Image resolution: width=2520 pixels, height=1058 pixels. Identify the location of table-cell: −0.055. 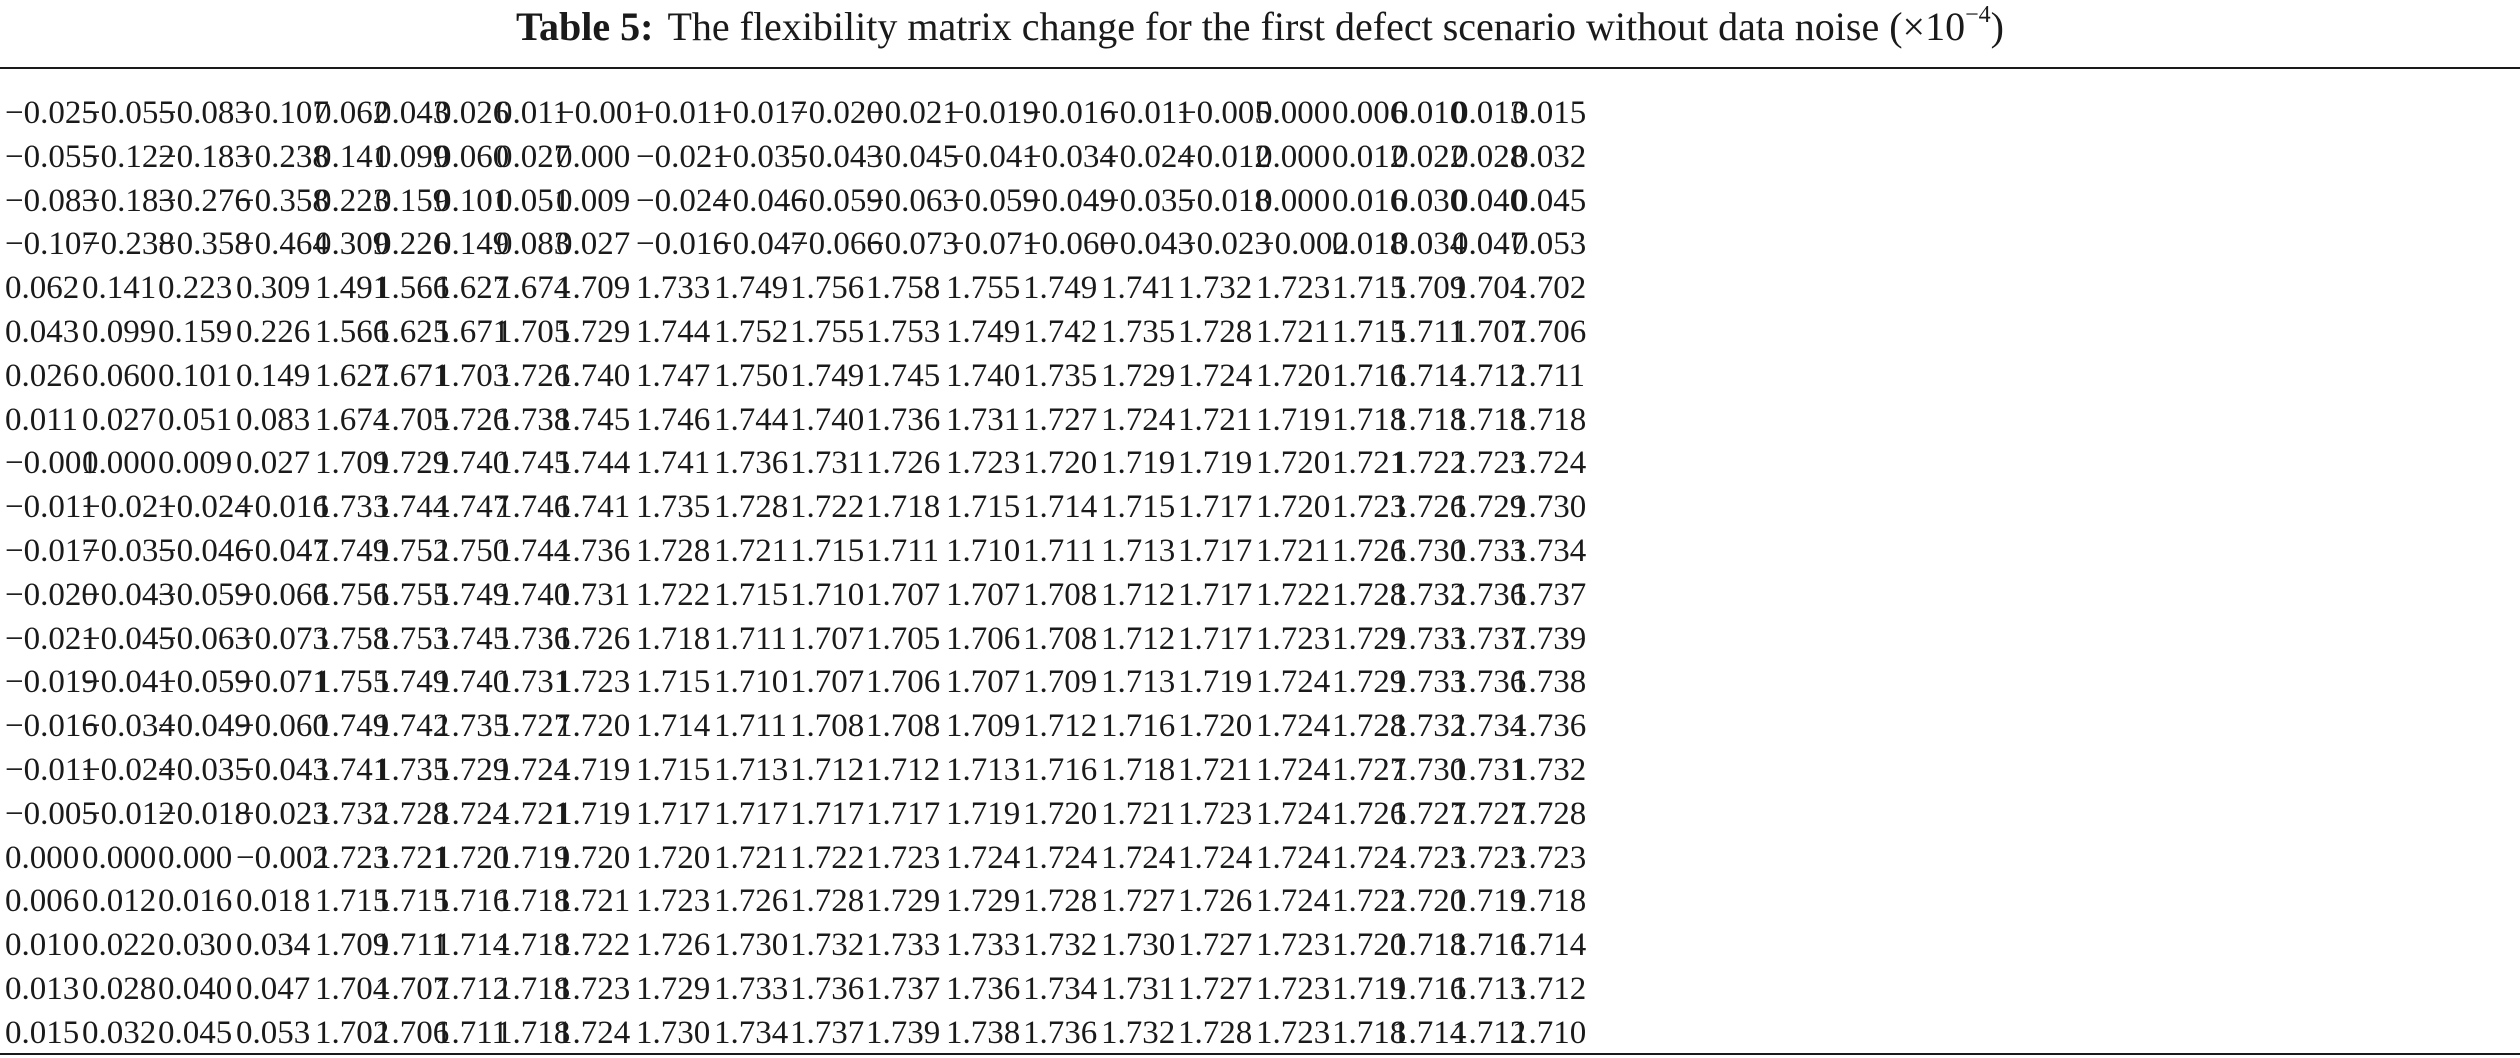
(51, 156).